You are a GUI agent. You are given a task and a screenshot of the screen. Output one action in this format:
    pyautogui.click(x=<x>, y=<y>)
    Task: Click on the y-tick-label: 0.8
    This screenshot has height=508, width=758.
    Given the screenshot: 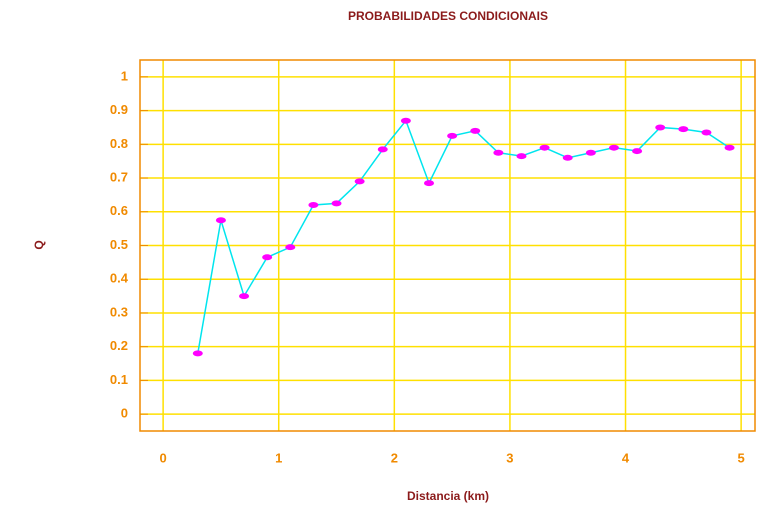 What is the action you would take?
    pyautogui.click(x=119, y=143)
    